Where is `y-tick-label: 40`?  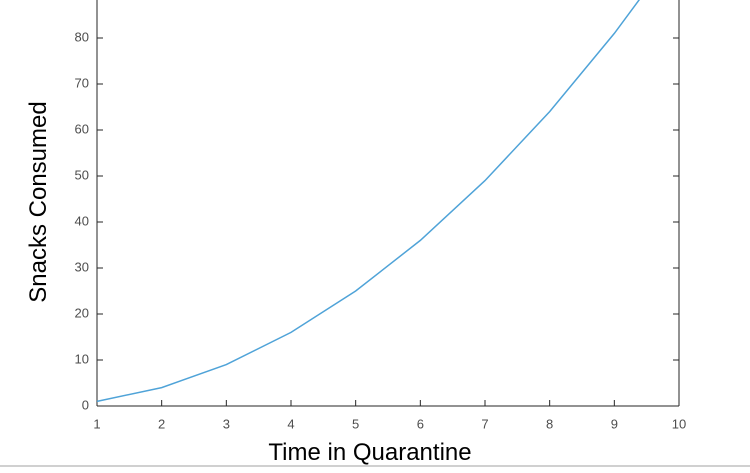
y-tick-label: 40 is located at coordinates (82, 220).